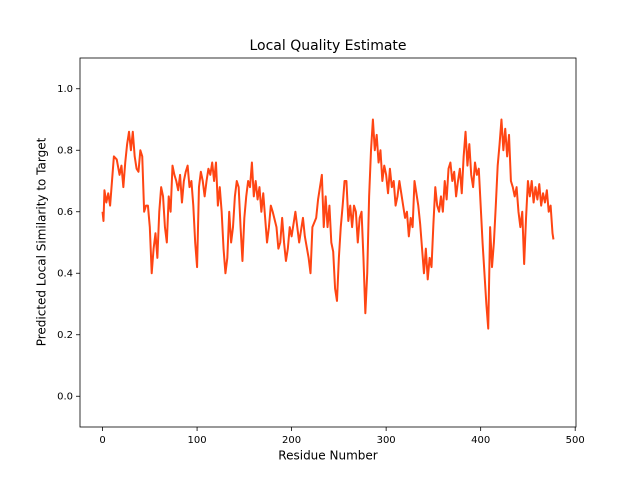 The height and width of the screenshot is (480, 640). Describe the element at coordinates (42, 241) in the screenshot. I see `y-axis-label: Predicted Local Similarity to Target` at that location.